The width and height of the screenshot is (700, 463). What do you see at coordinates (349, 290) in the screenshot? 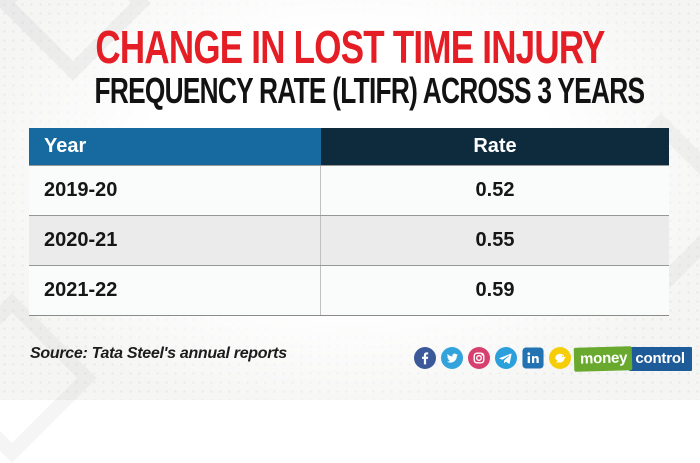
I see `table-row: 2021-22 0.59` at bounding box center [349, 290].